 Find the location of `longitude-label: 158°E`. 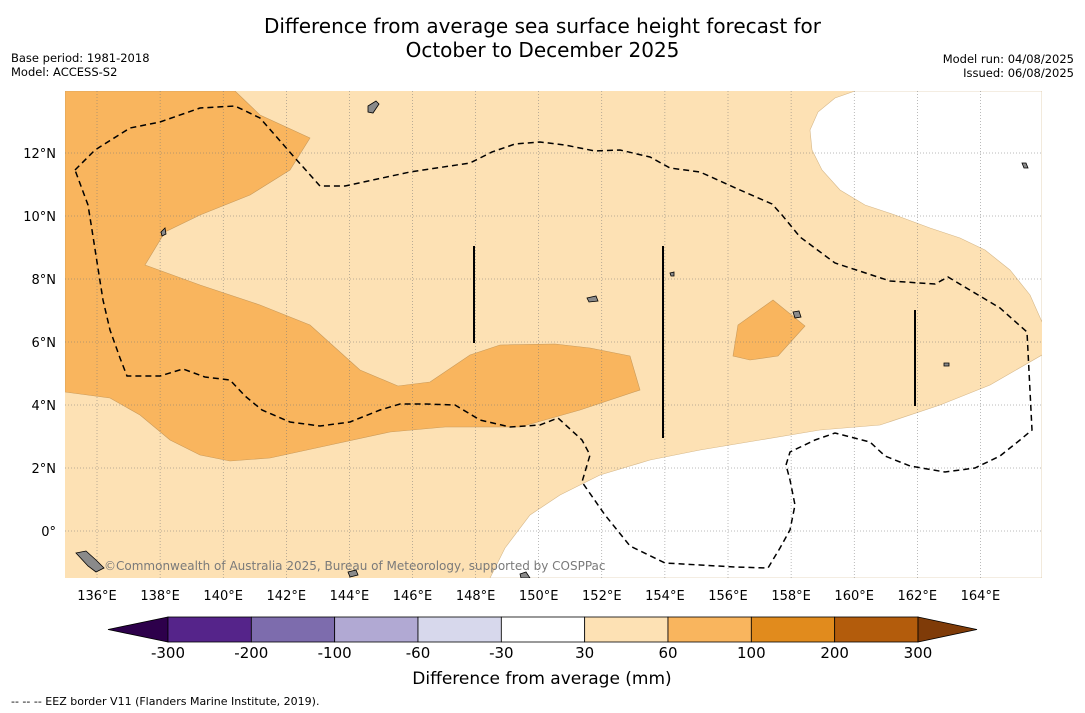

longitude-label: 158°E is located at coordinates (791, 596).